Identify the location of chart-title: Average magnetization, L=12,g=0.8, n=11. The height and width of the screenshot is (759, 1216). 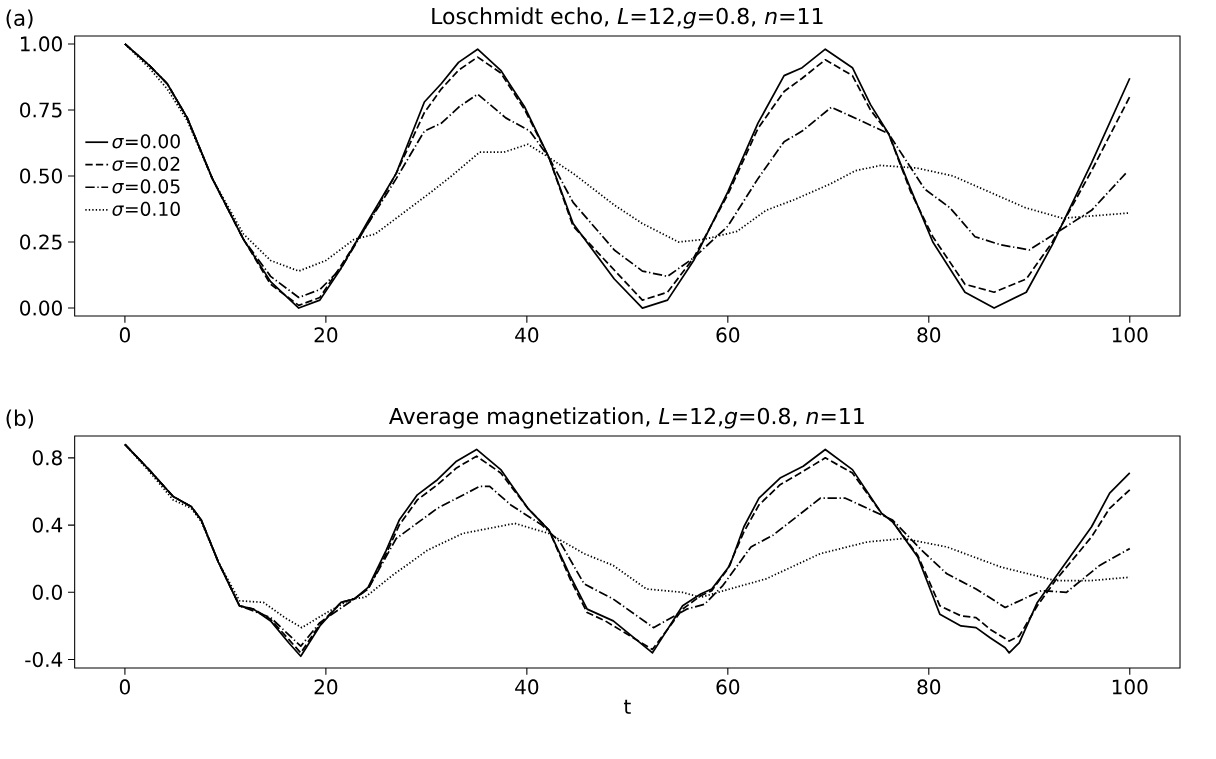
(626, 418).